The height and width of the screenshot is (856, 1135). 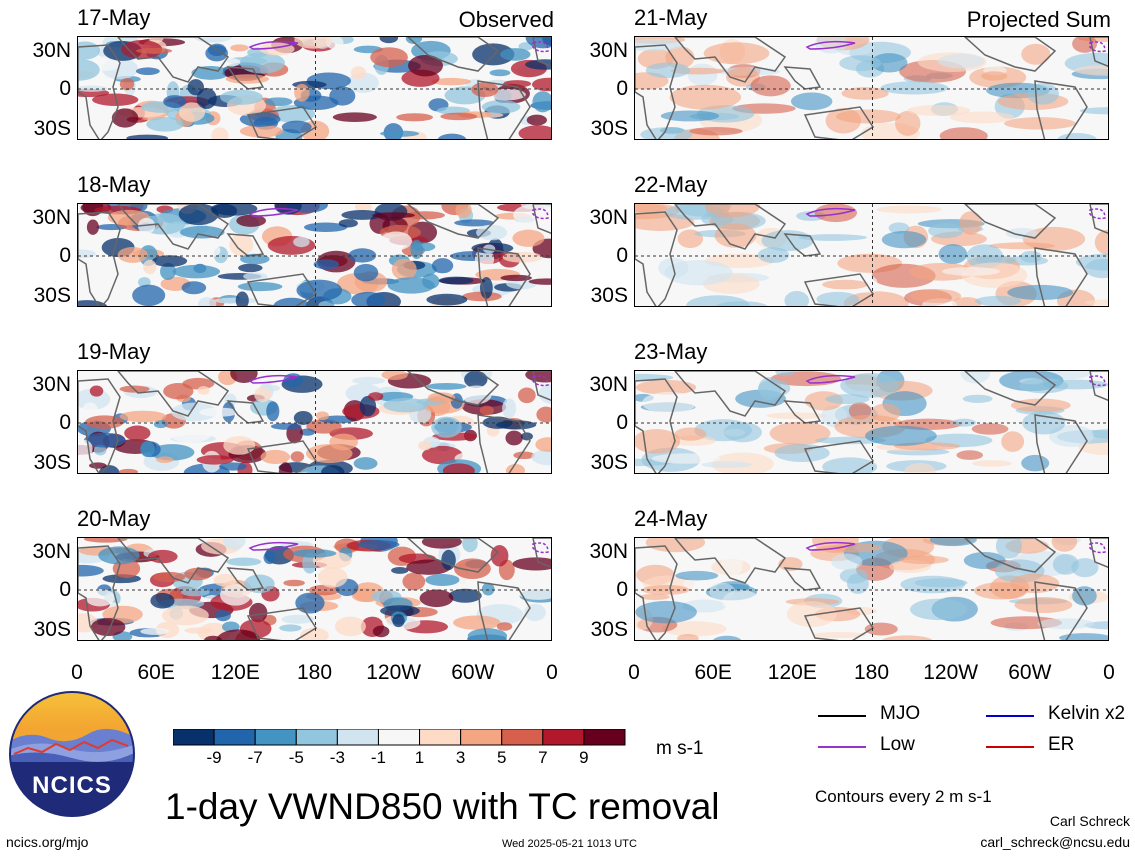 What do you see at coordinates (1055, 842) in the screenshot?
I see `footer-email: carl_schreck@ncsu.edu` at bounding box center [1055, 842].